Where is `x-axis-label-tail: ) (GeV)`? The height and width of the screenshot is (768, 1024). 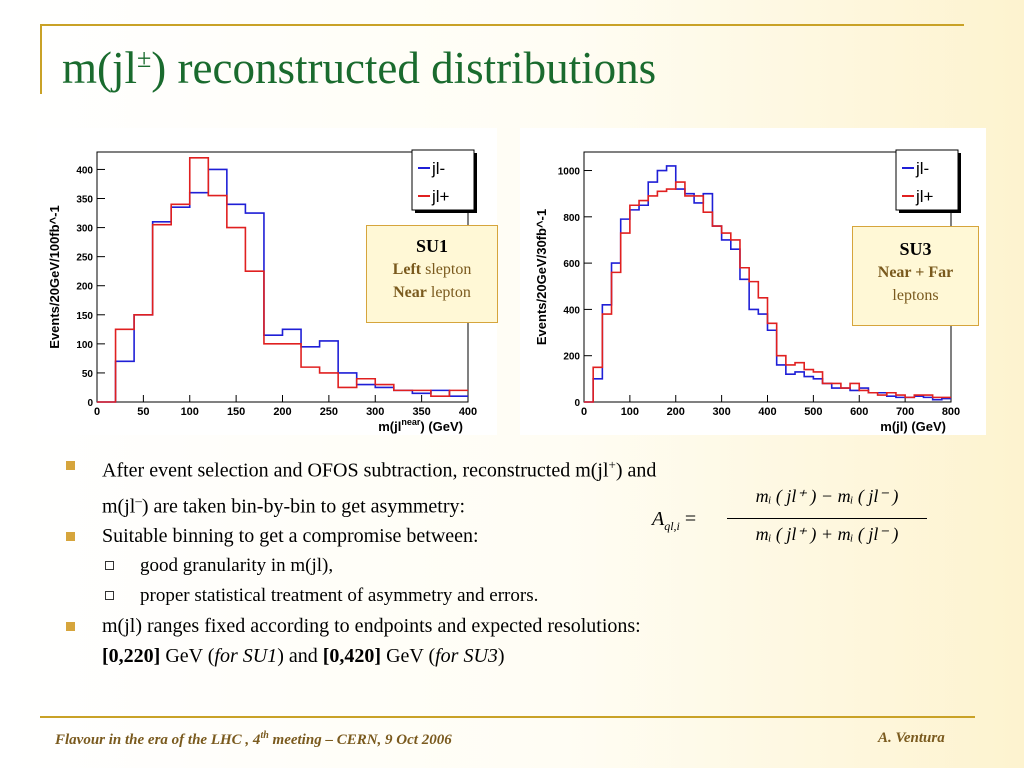 x-axis-label-tail: ) (GeV) is located at coordinates (441, 426).